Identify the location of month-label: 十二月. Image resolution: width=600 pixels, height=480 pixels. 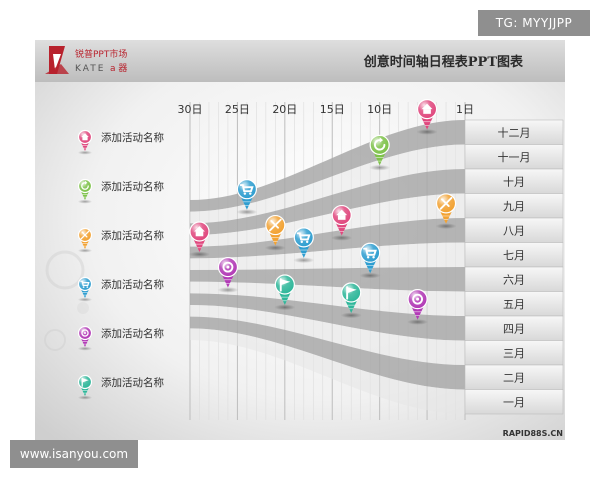
(514, 132).